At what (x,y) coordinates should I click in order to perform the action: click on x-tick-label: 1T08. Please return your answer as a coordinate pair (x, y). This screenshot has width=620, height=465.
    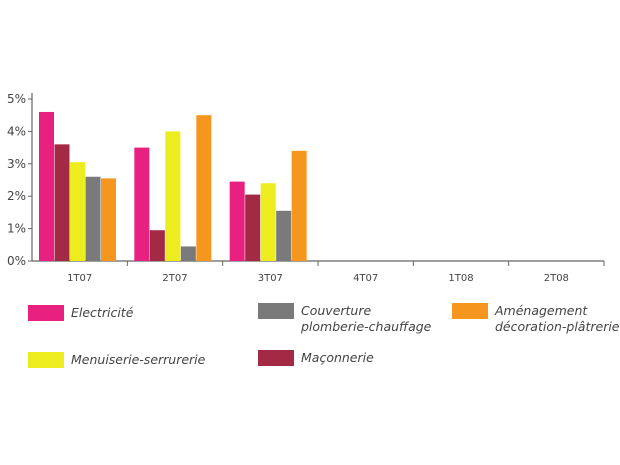
    Looking at the image, I should click on (460, 278).